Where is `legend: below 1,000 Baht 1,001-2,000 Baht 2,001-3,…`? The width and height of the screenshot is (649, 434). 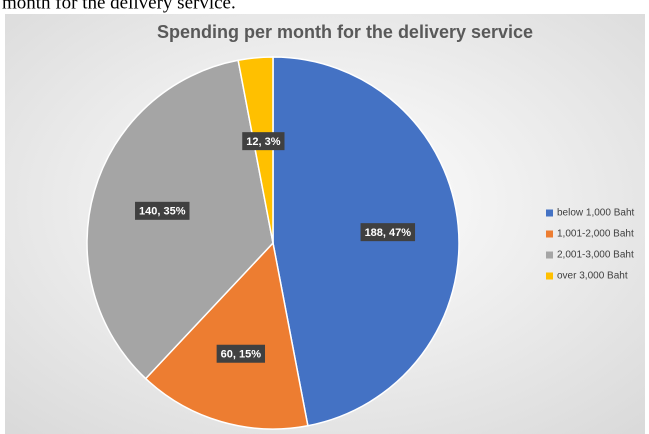
legend: below 1,000 Baht 1,001-2,000 Baht 2,001-3,… is located at coordinates (590, 245).